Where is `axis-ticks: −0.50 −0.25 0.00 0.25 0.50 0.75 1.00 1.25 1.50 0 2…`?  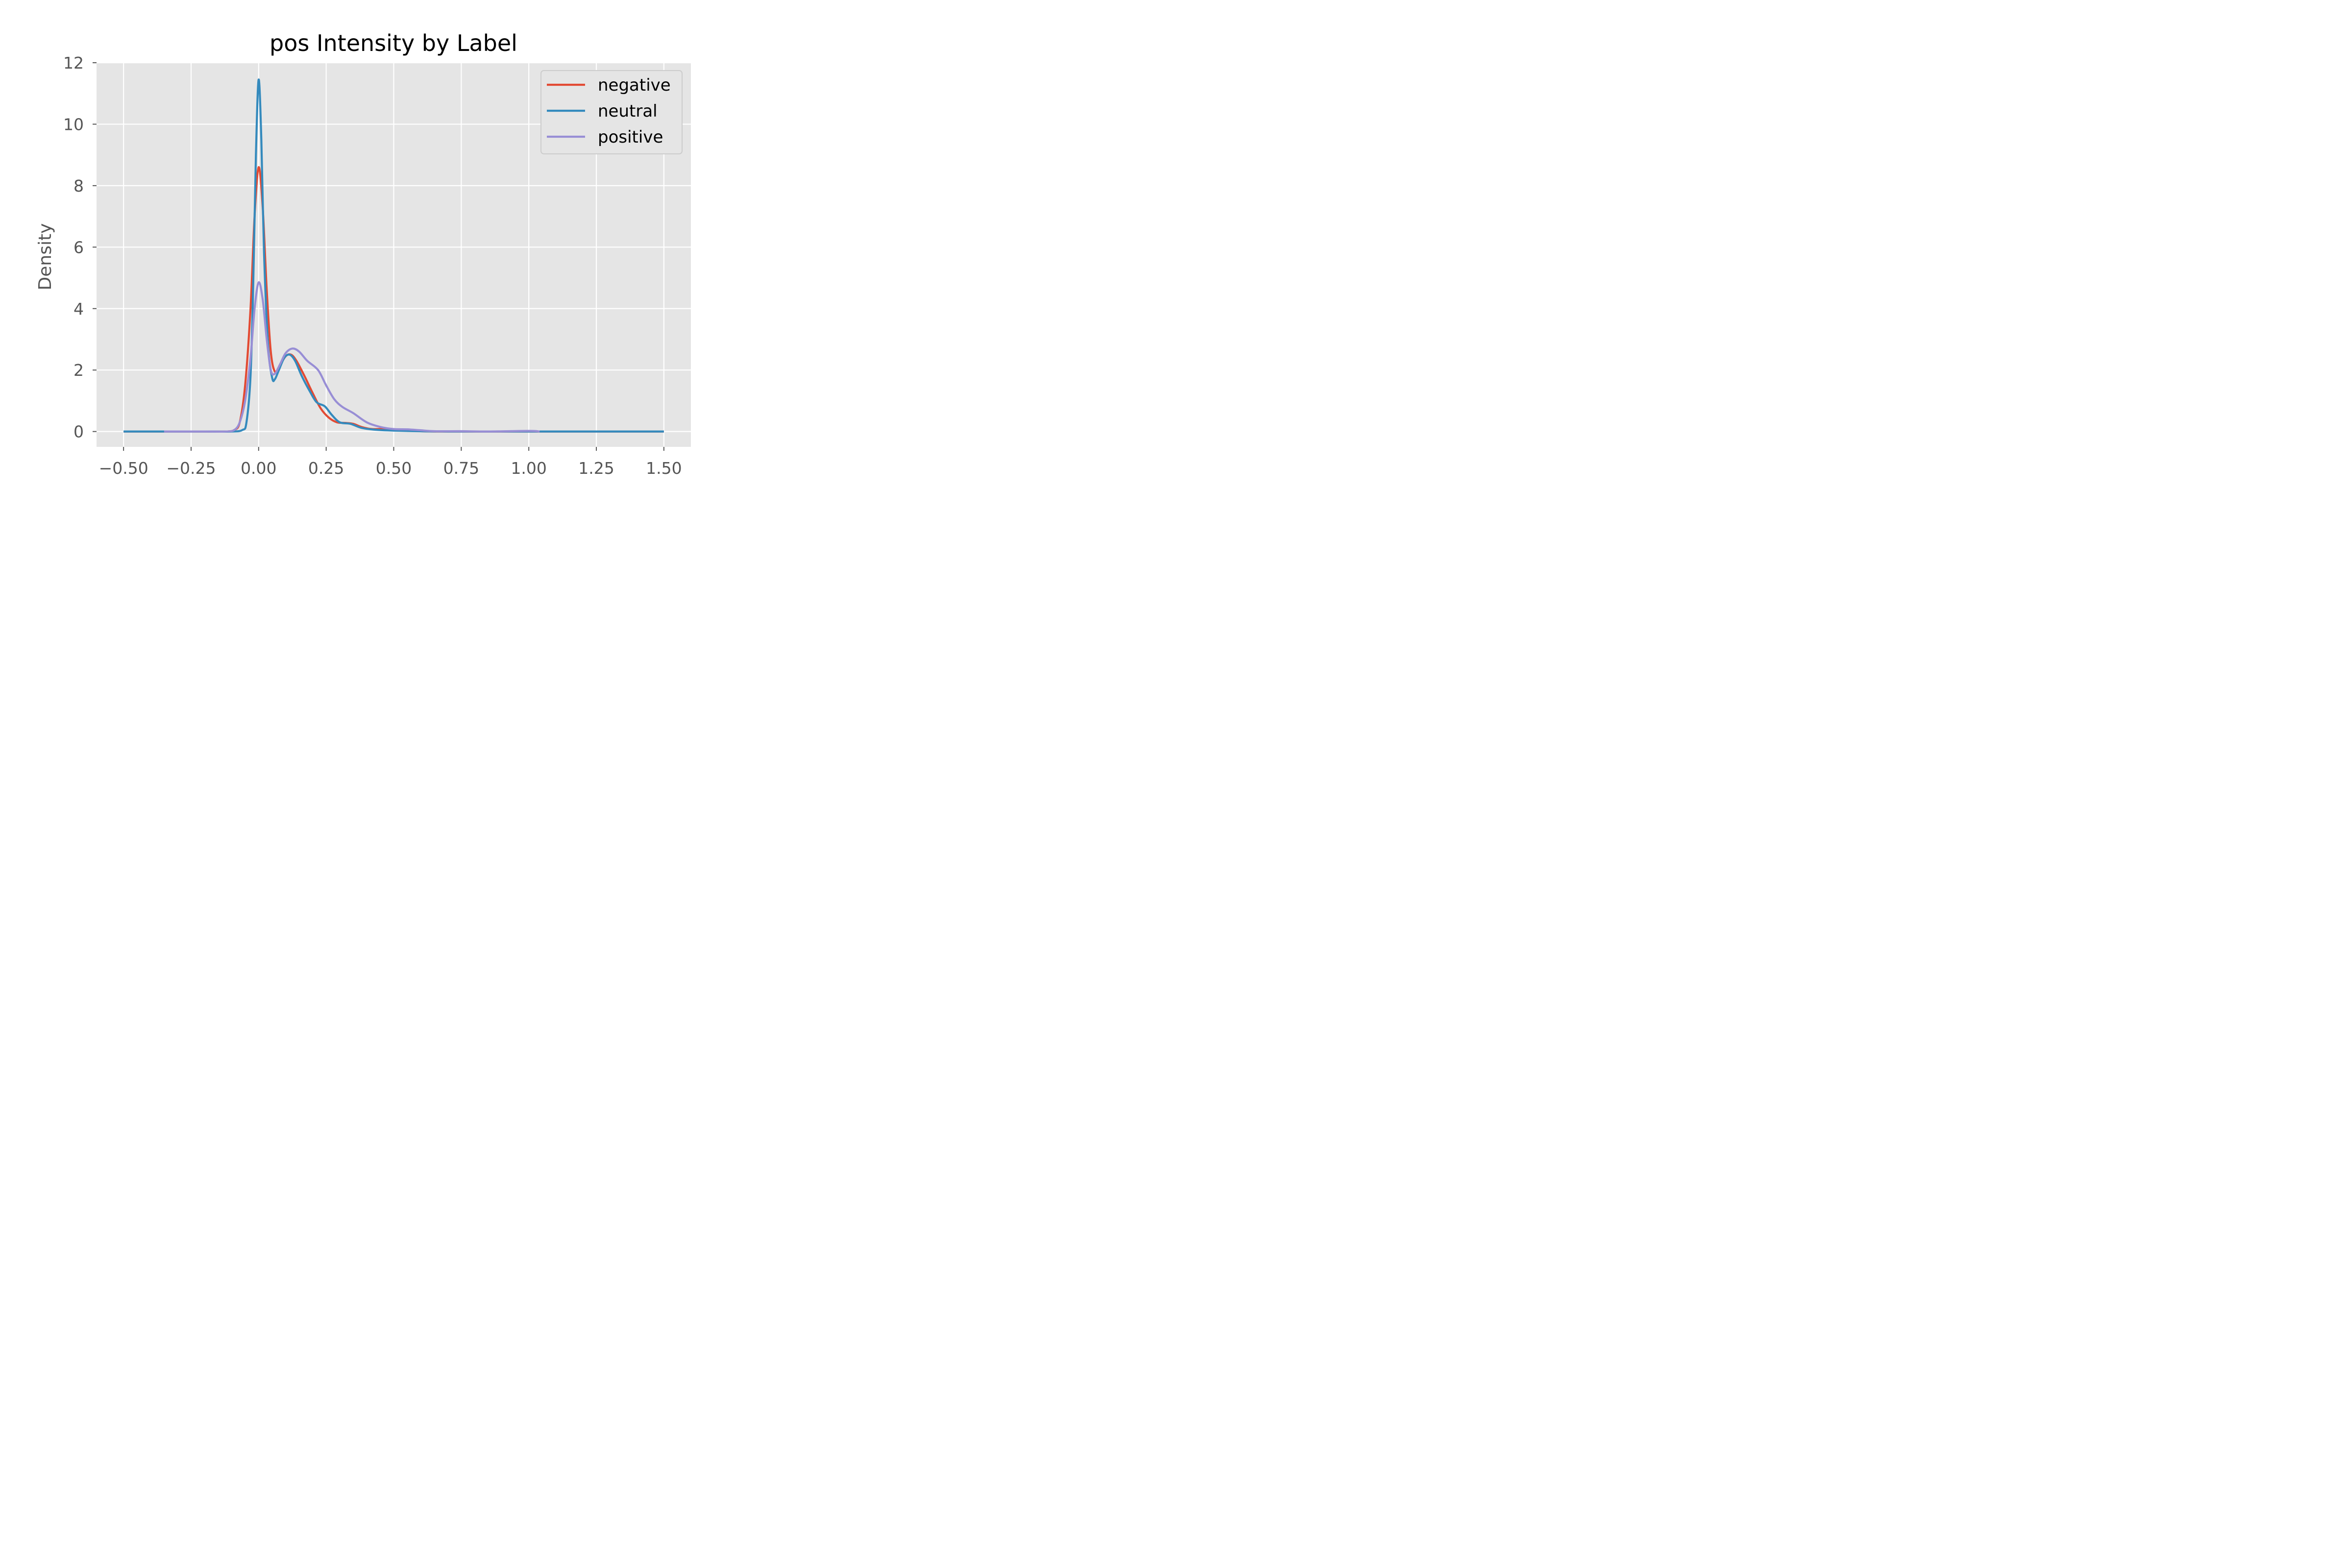
axis-ticks: −0.50 −0.25 0.00 0.25 0.50 0.75 1.00 1.25 1.50 0 2… is located at coordinates (372, 265).